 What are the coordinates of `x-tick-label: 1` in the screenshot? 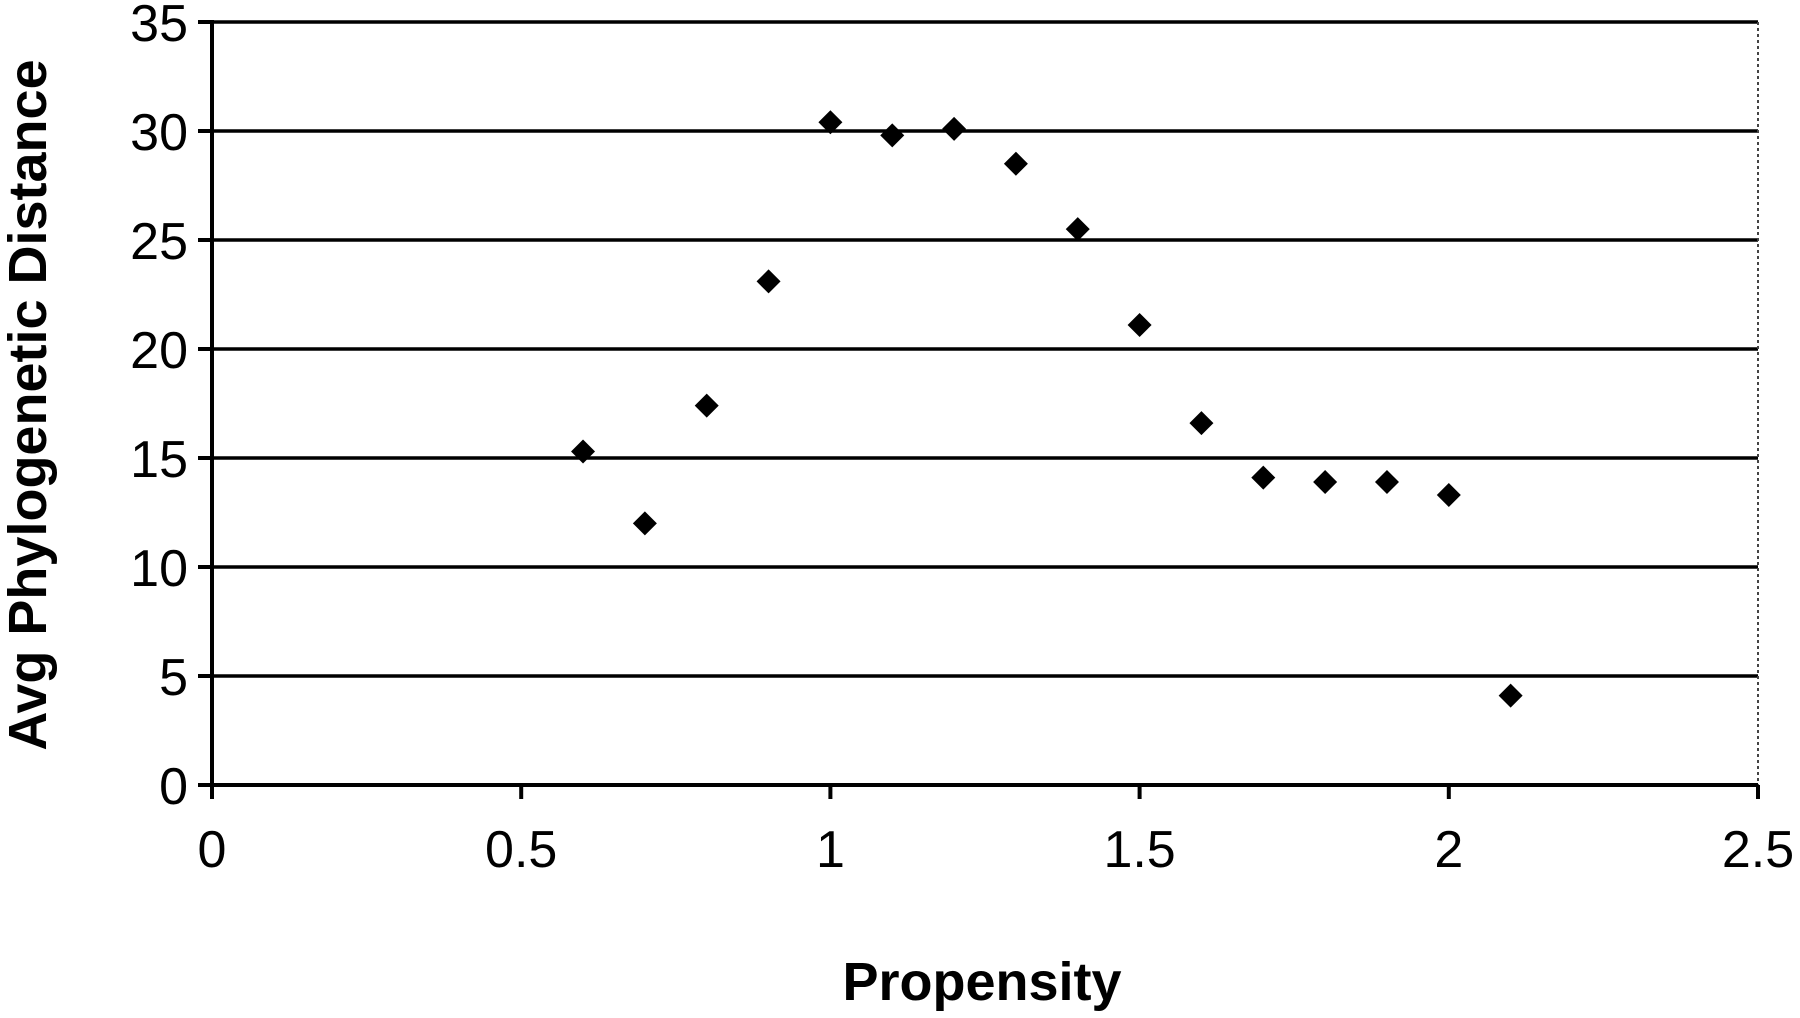 It's located at (830, 850).